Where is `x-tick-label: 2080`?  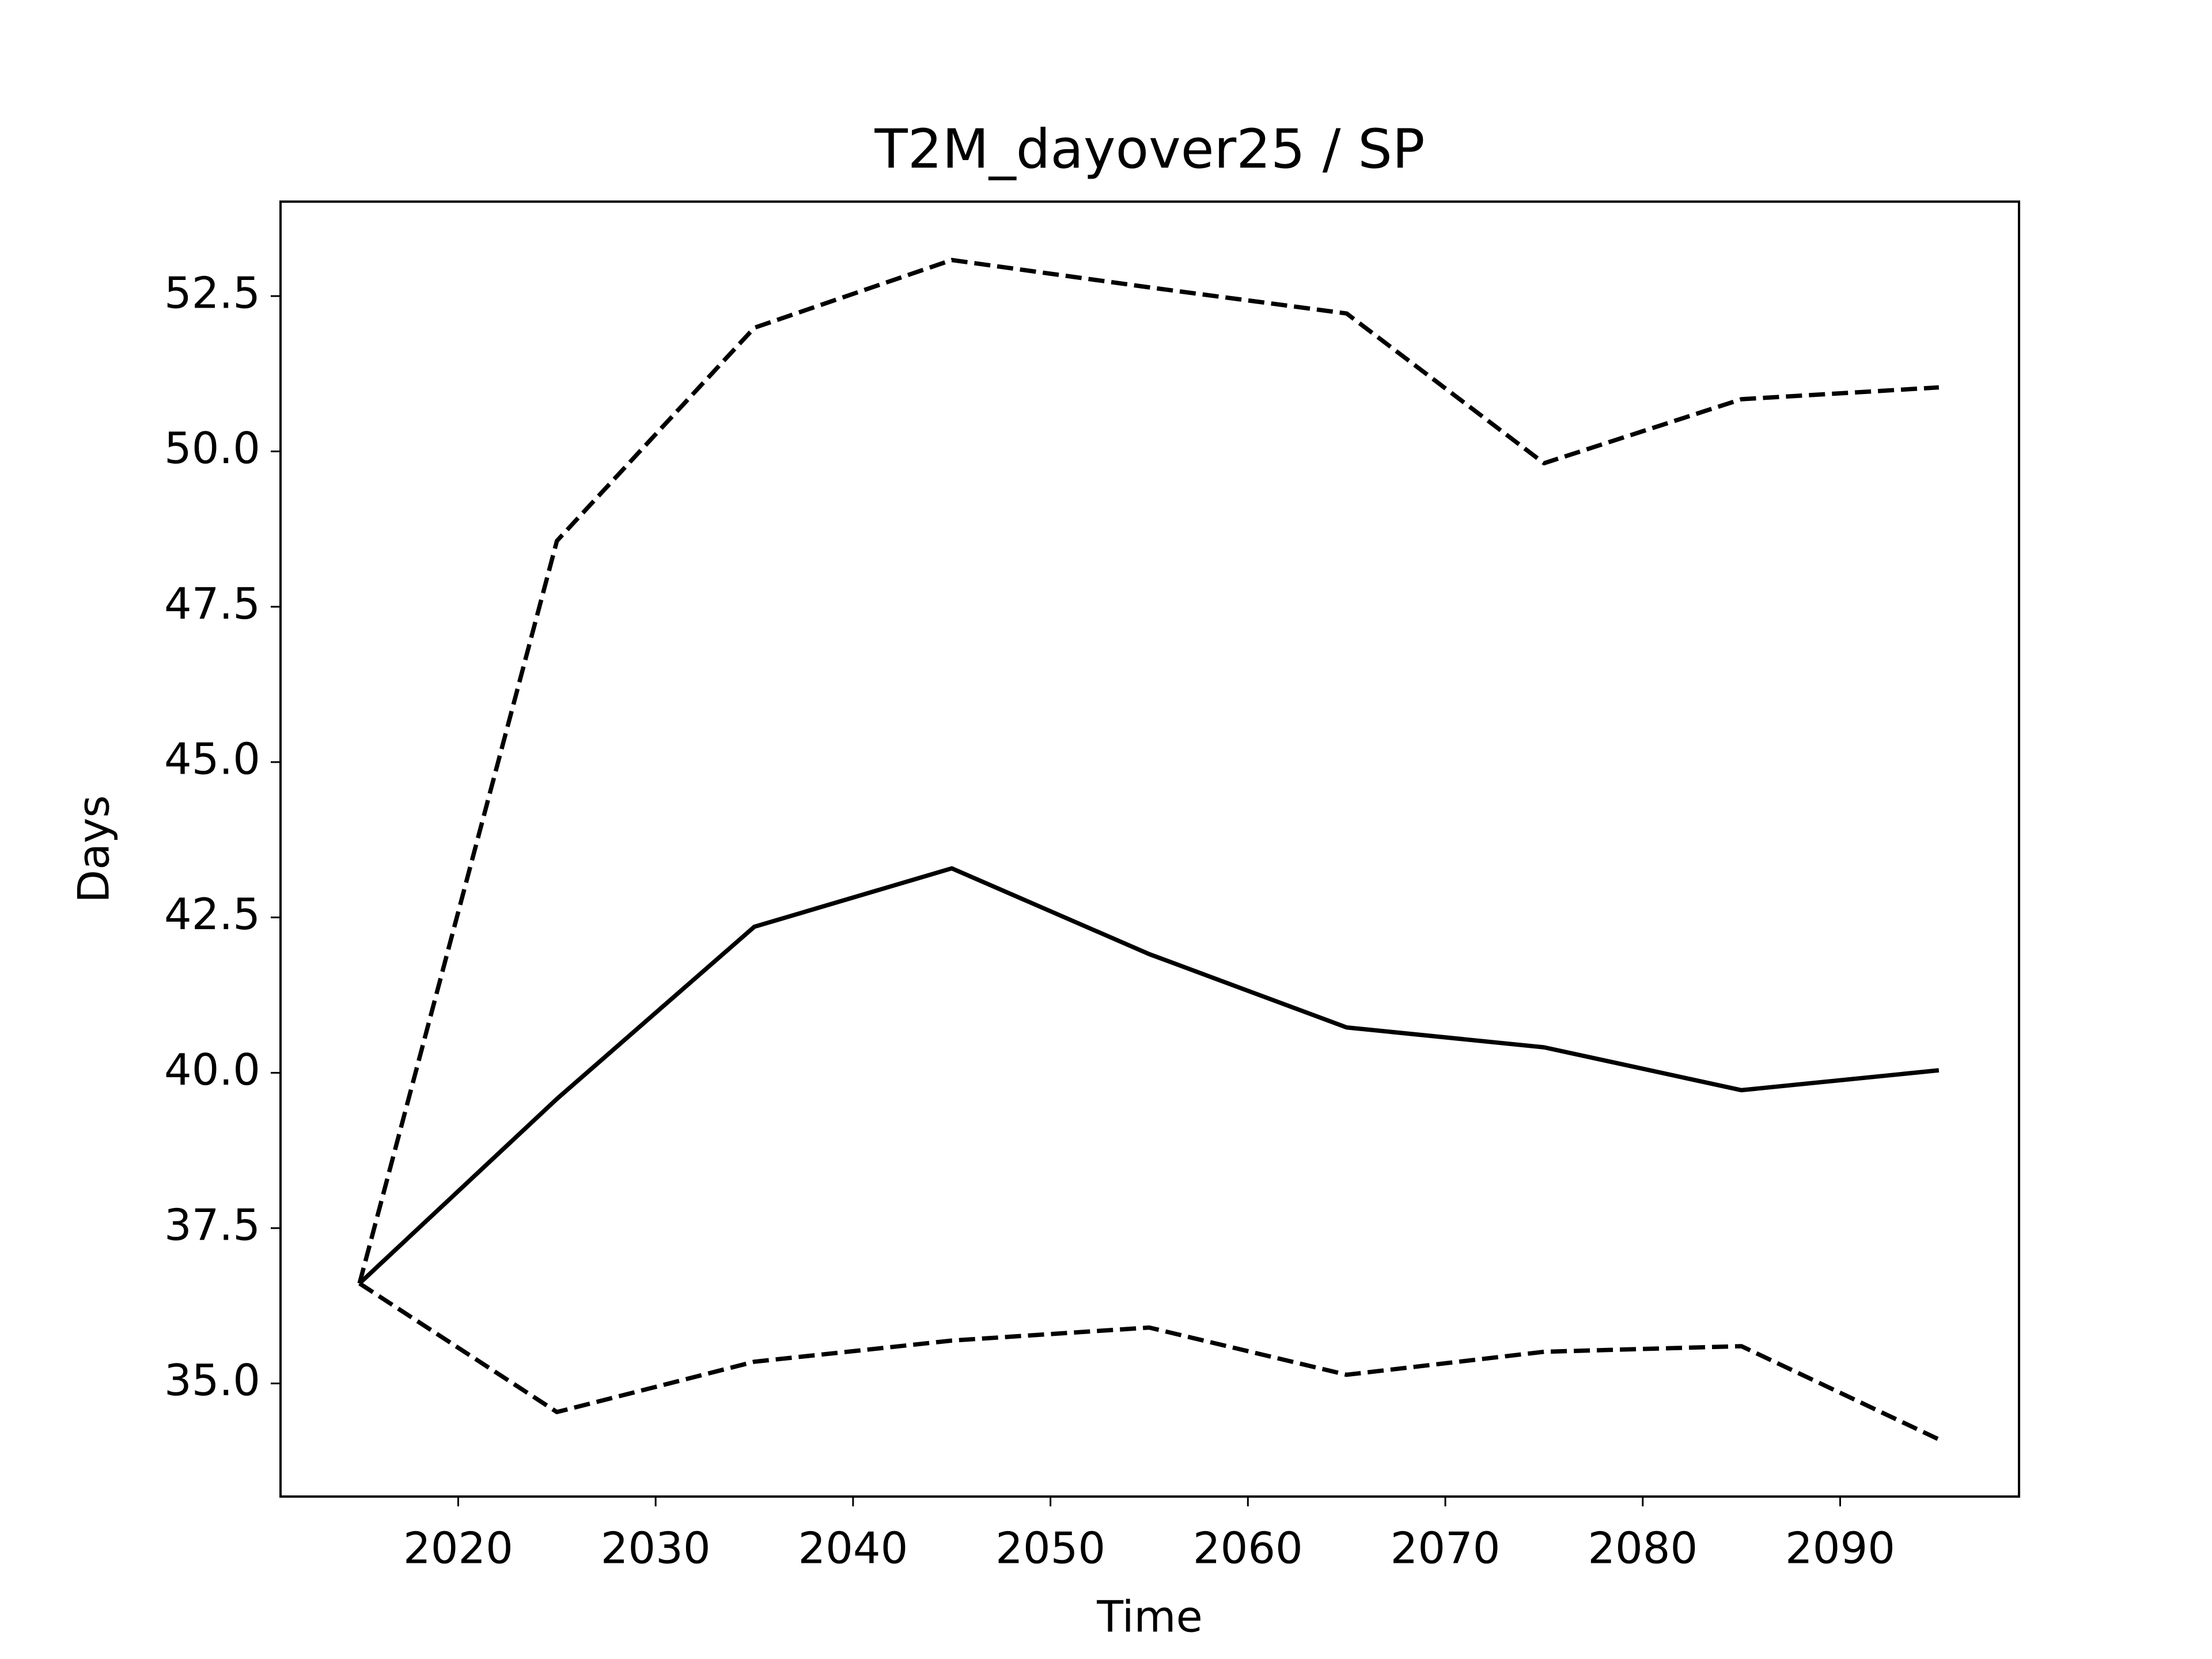
x-tick-label: 2080 is located at coordinates (1643, 1548).